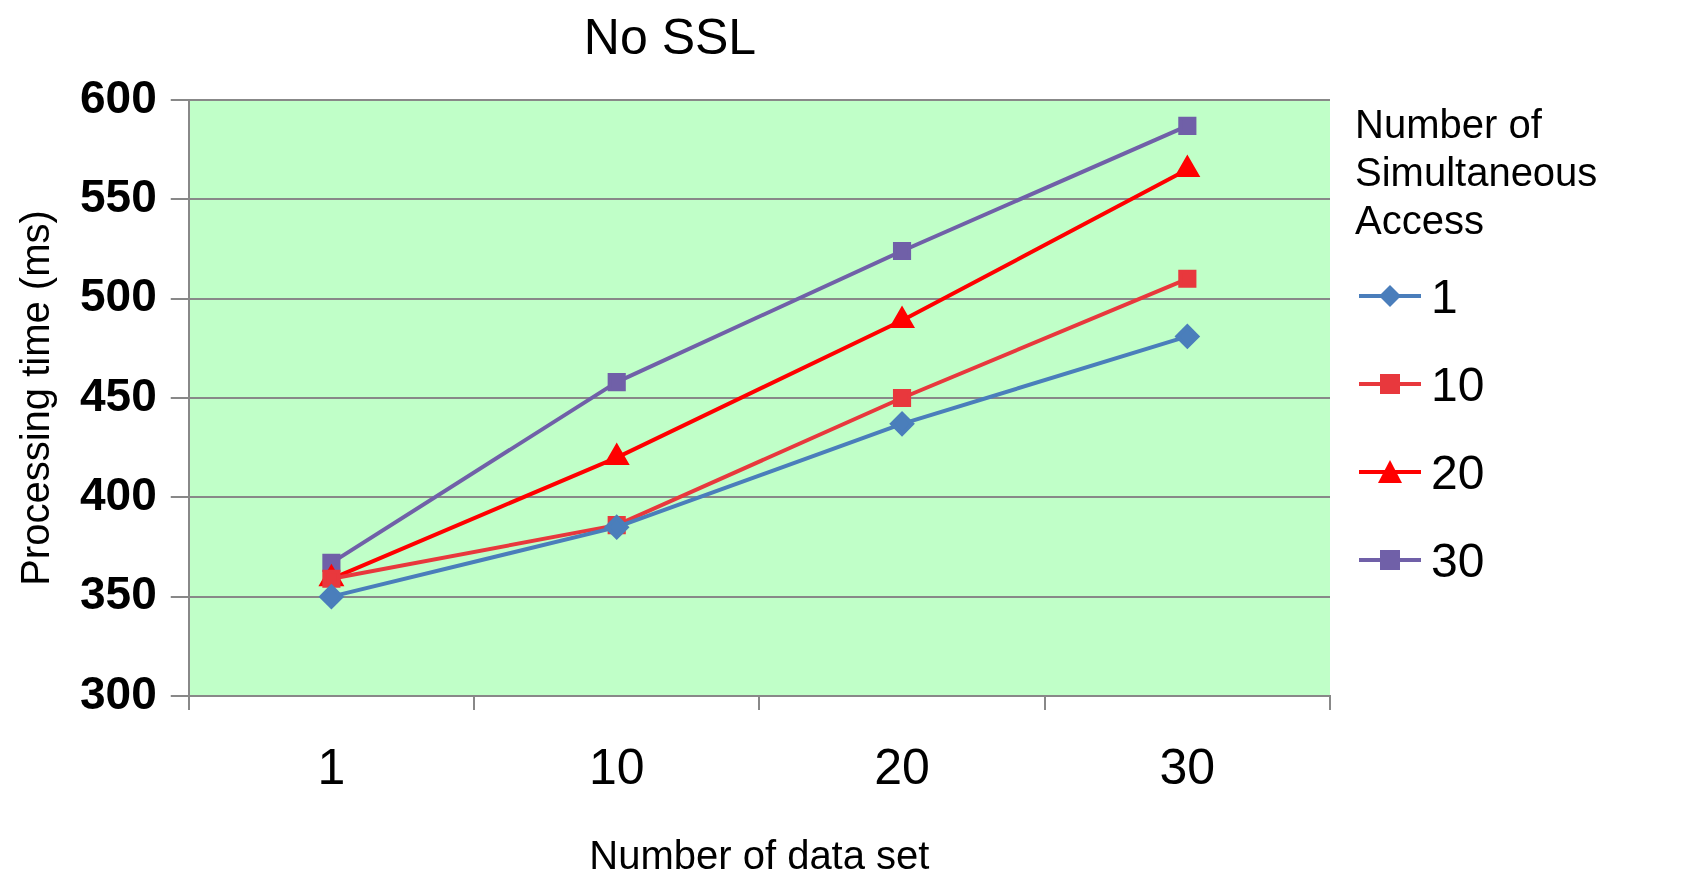 This screenshot has height=896, width=1706. What do you see at coordinates (1458, 560) in the screenshot?
I see `legend-label: 30` at bounding box center [1458, 560].